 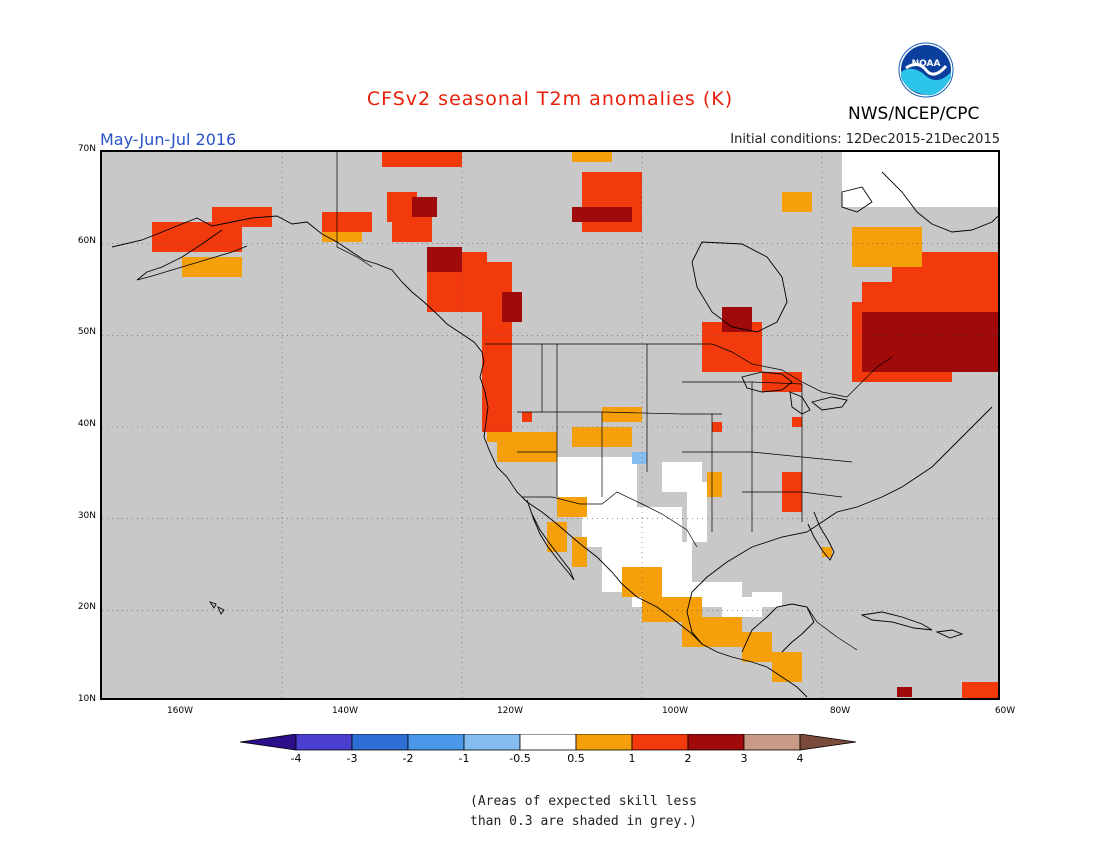 I want to click on longitude-label: 140W, so click(x=345, y=711).